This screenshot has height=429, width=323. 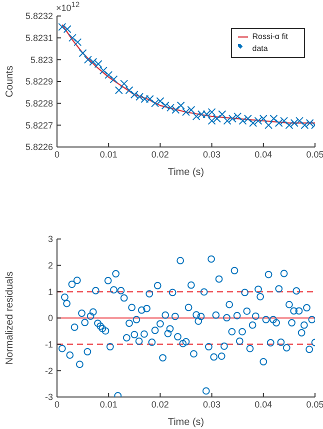 What do you see at coordinates (39, 38) in the screenshot?
I see `y-tick-label: 5.8231` at bounding box center [39, 38].